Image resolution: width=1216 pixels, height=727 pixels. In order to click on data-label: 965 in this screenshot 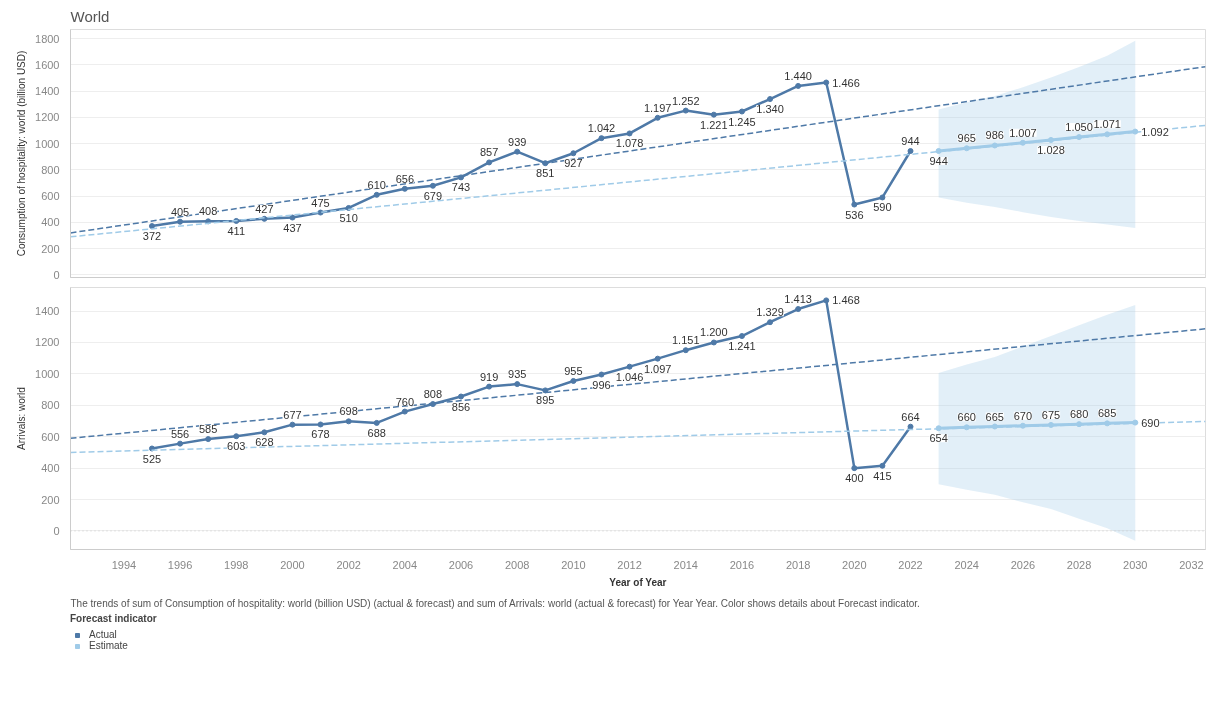, I will do `click(966, 138)`.